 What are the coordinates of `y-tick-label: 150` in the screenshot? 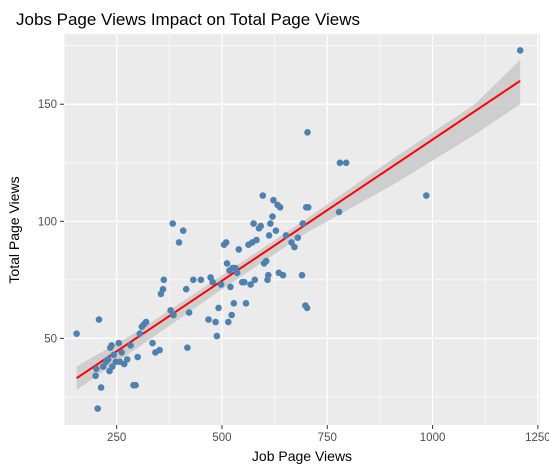 It's located at (47, 105).